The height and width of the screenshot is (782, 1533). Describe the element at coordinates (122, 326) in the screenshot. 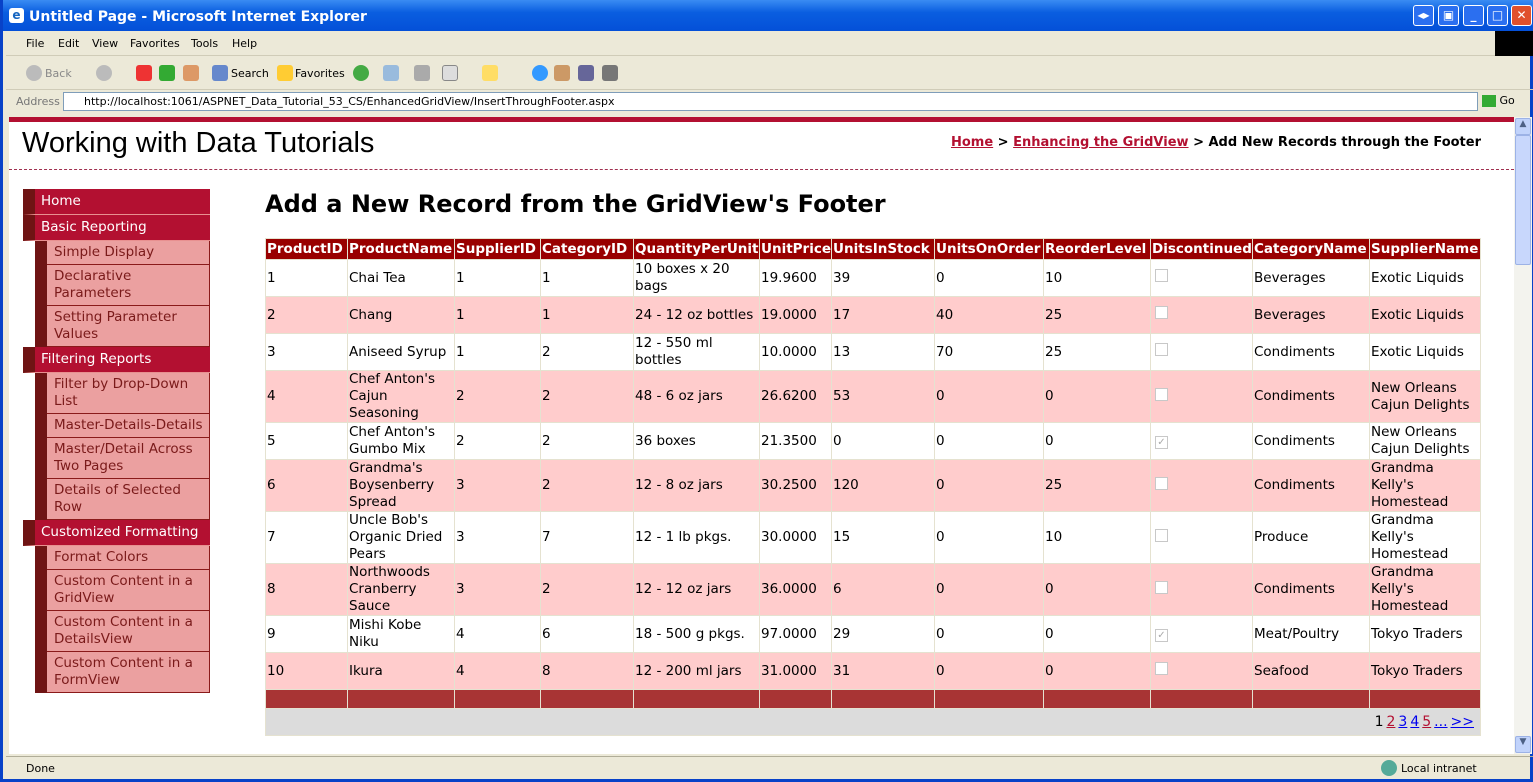

I see `sidebar-item: Setting Parameter Values` at that location.